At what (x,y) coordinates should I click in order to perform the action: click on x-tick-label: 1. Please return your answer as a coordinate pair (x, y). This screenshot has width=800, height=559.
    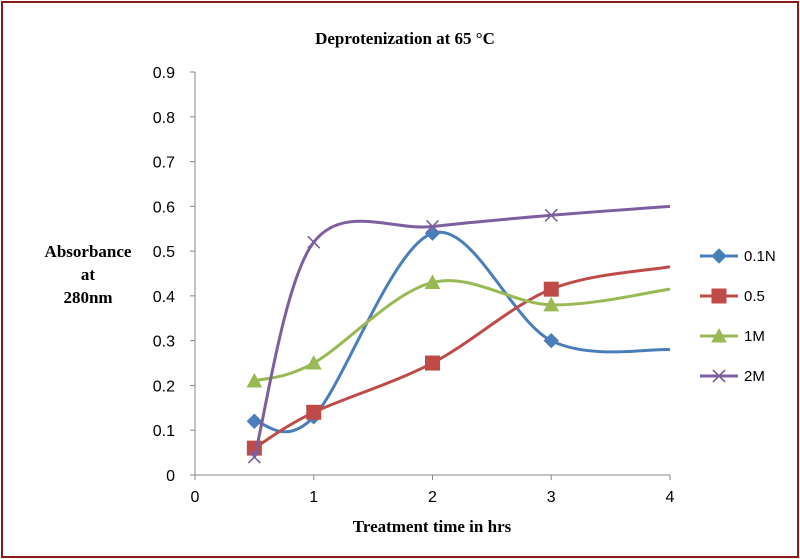
    Looking at the image, I should click on (313, 497).